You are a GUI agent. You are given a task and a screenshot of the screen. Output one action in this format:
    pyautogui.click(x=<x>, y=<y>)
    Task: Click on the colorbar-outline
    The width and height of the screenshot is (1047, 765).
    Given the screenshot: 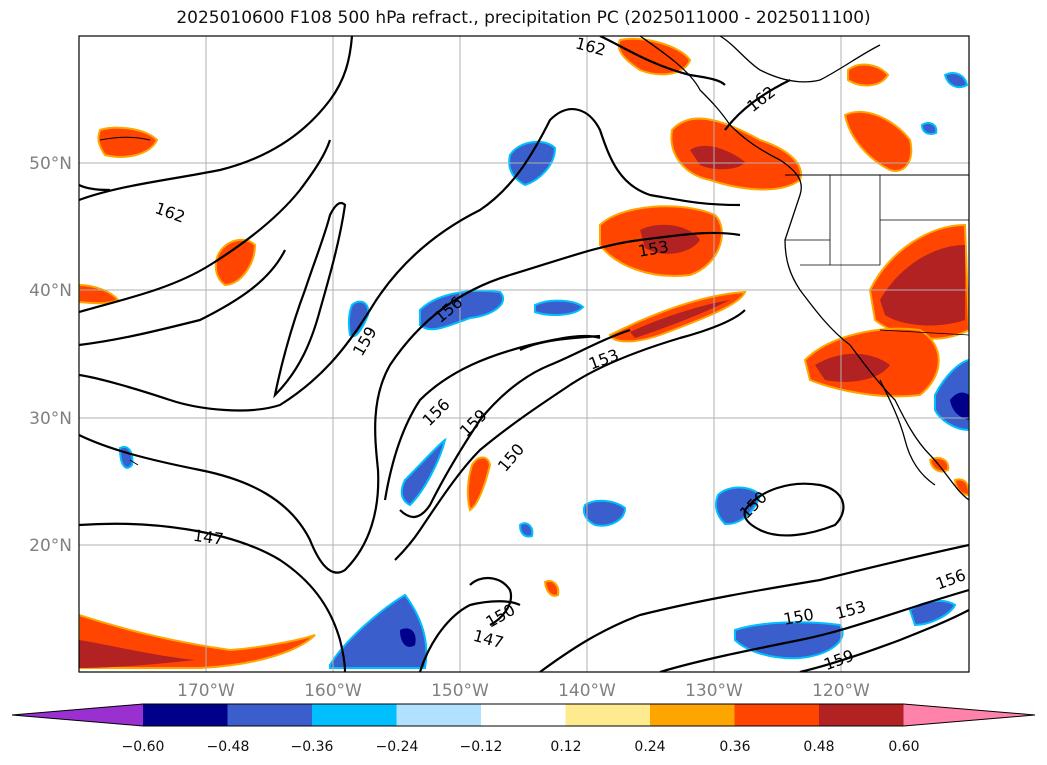 What is the action you would take?
    pyautogui.click(x=523, y=715)
    